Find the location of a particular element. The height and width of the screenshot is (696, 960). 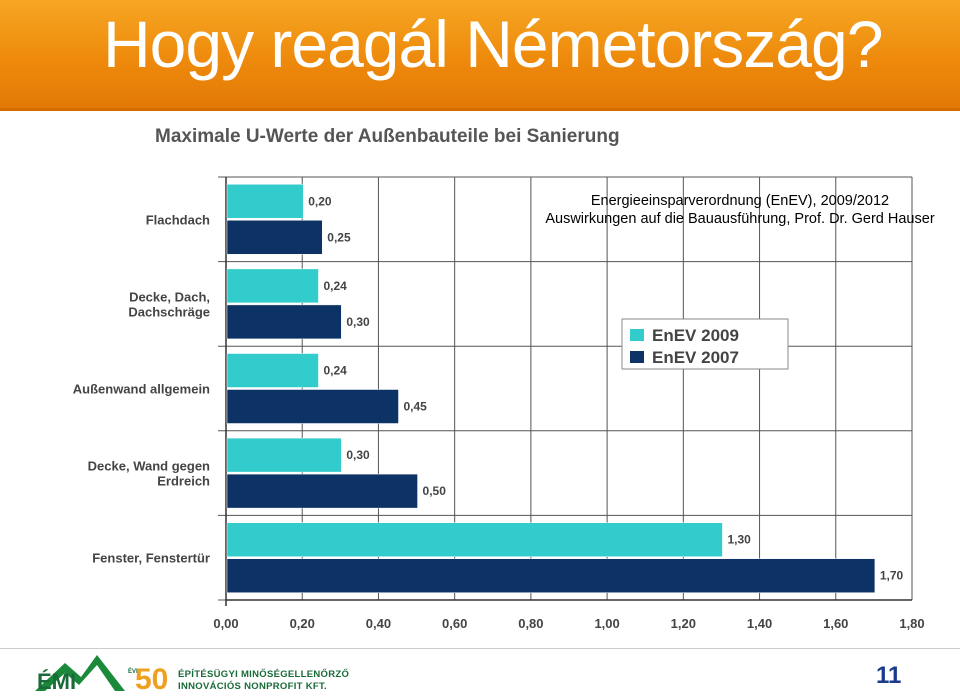

data-label-0-3: 0,30 is located at coordinates (358, 455).